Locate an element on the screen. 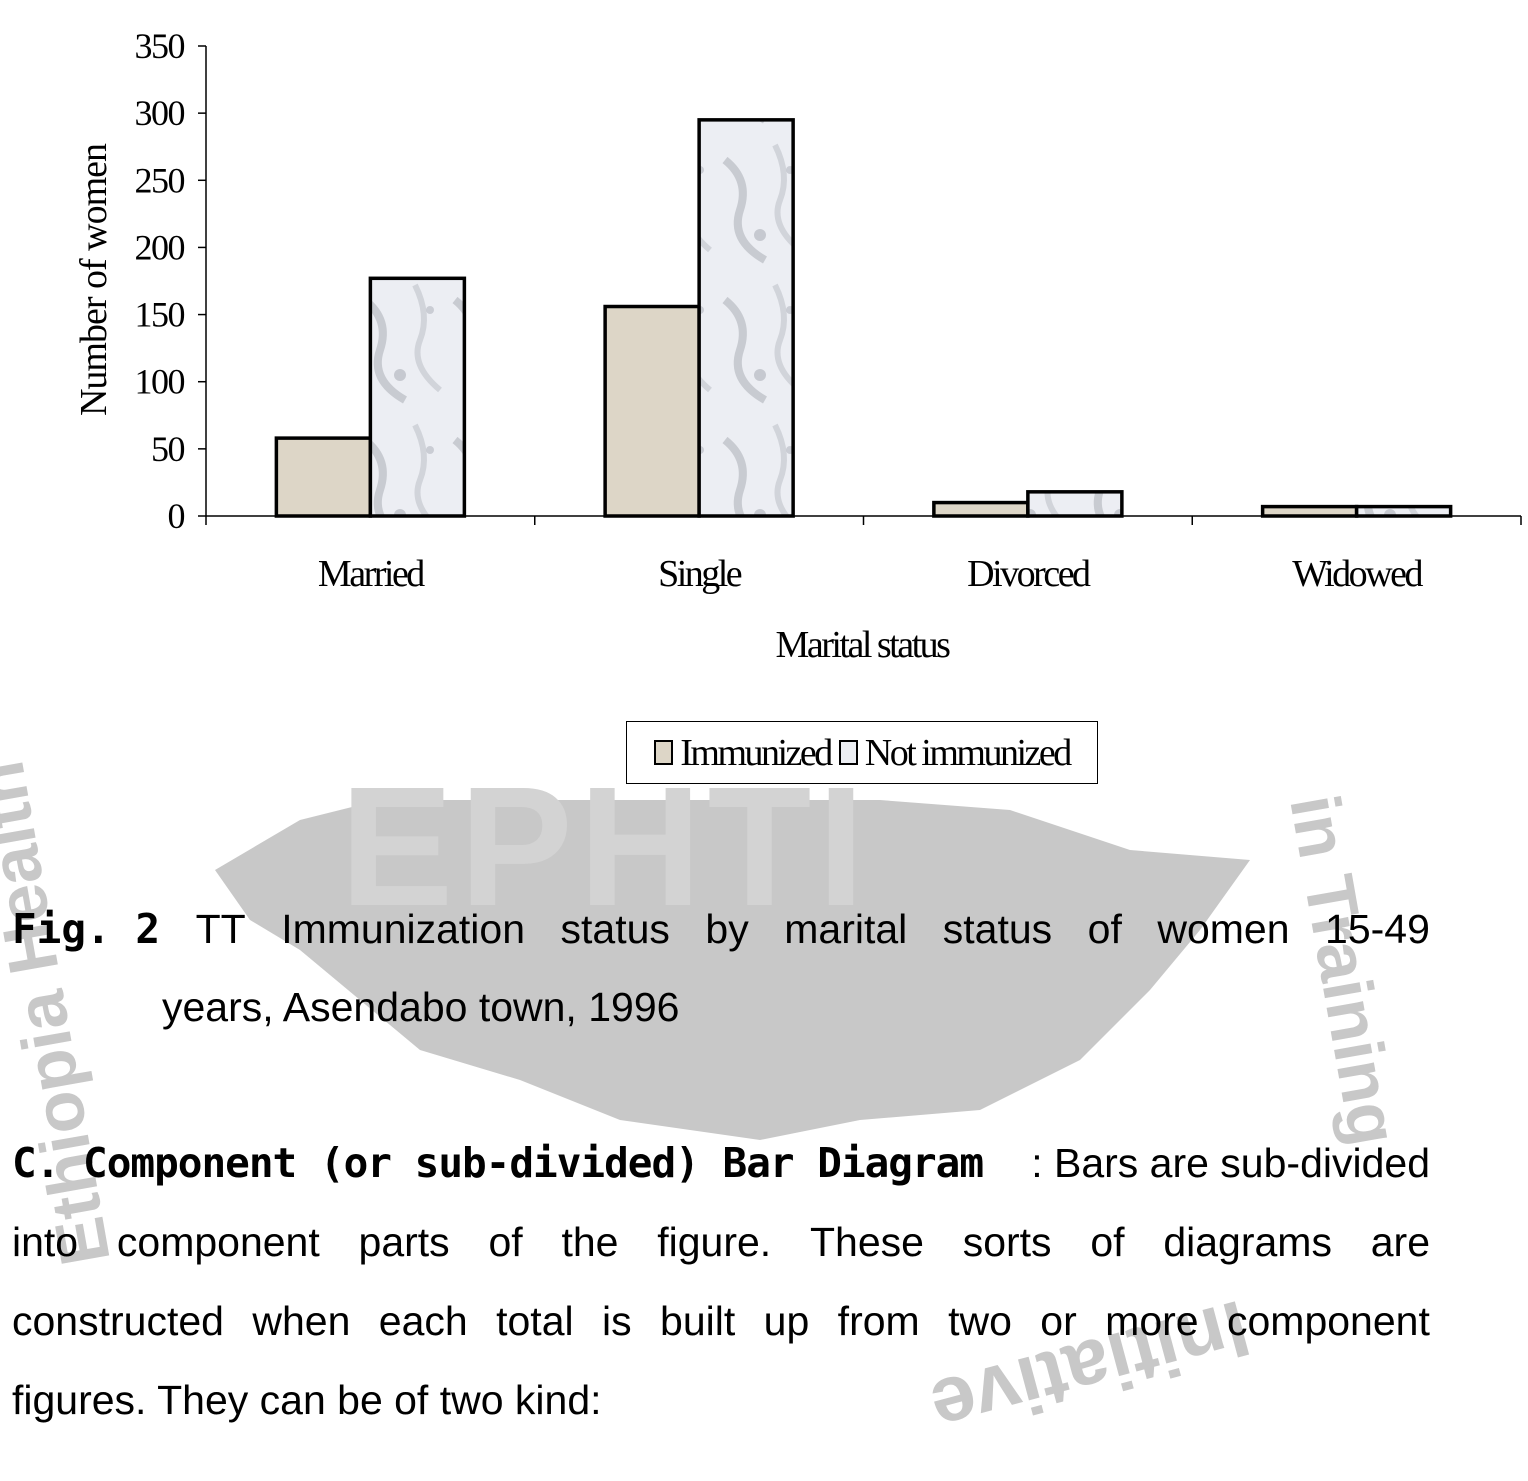  legend-swatch-not-immunized is located at coordinates (848, 752).